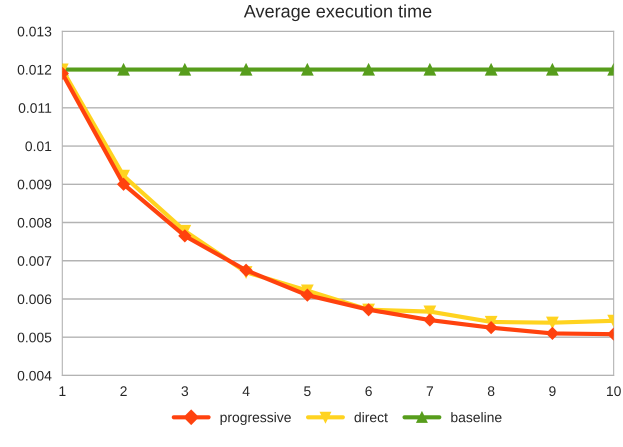 The height and width of the screenshot is (447, 623). Describe the element at coordinates (35, 375) in the screenshot. I see `y-tick-label: 0.004` at that location.